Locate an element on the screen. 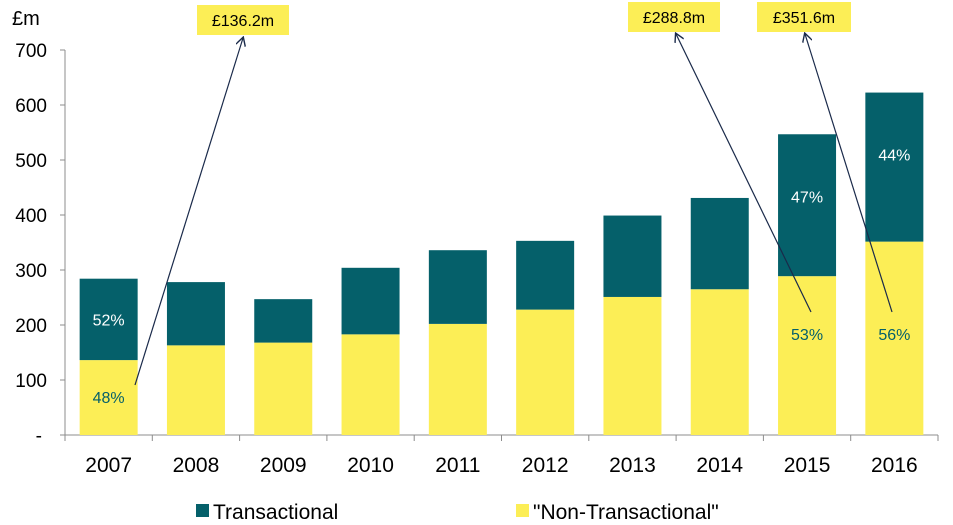 This screenshot has height=525, width=953. bar-transactional-2007 is located at coordinates (108, 319).